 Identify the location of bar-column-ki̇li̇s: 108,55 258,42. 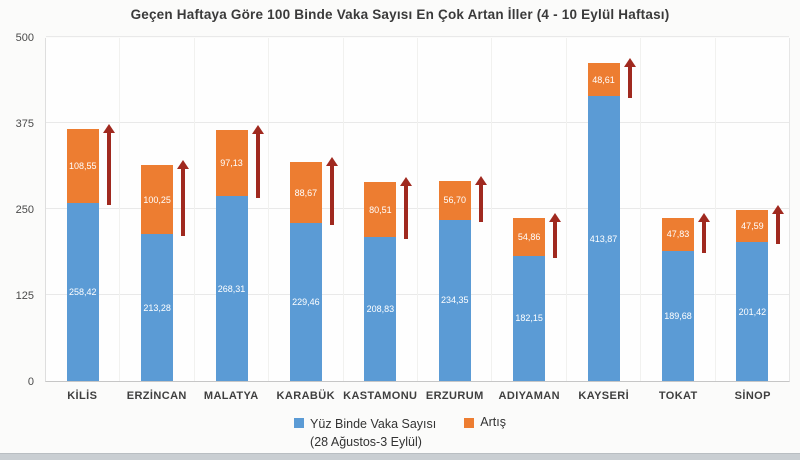
(83, 209).